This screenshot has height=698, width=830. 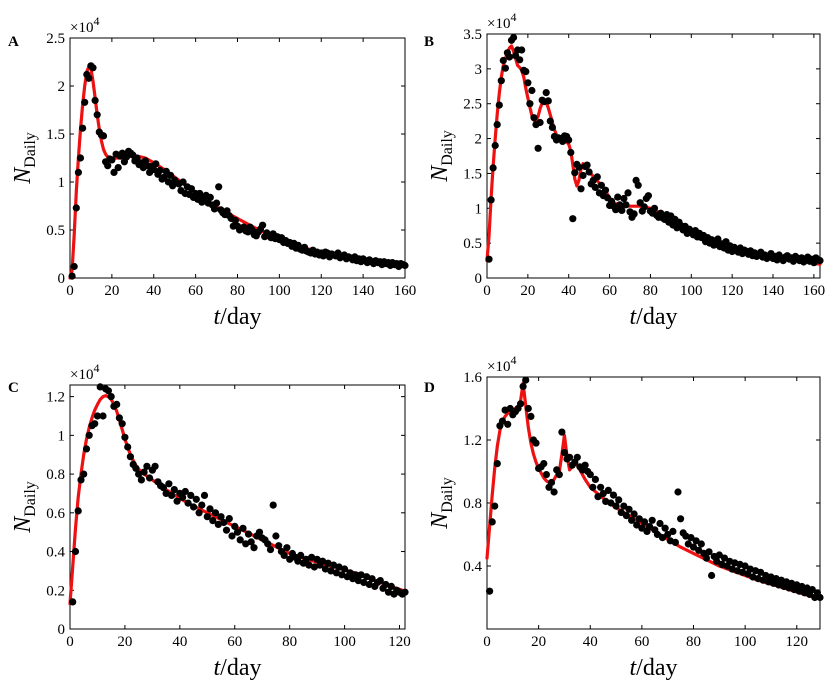 I want to click on chart-b-y-tick-label: 3, so click(x=479, y=70).